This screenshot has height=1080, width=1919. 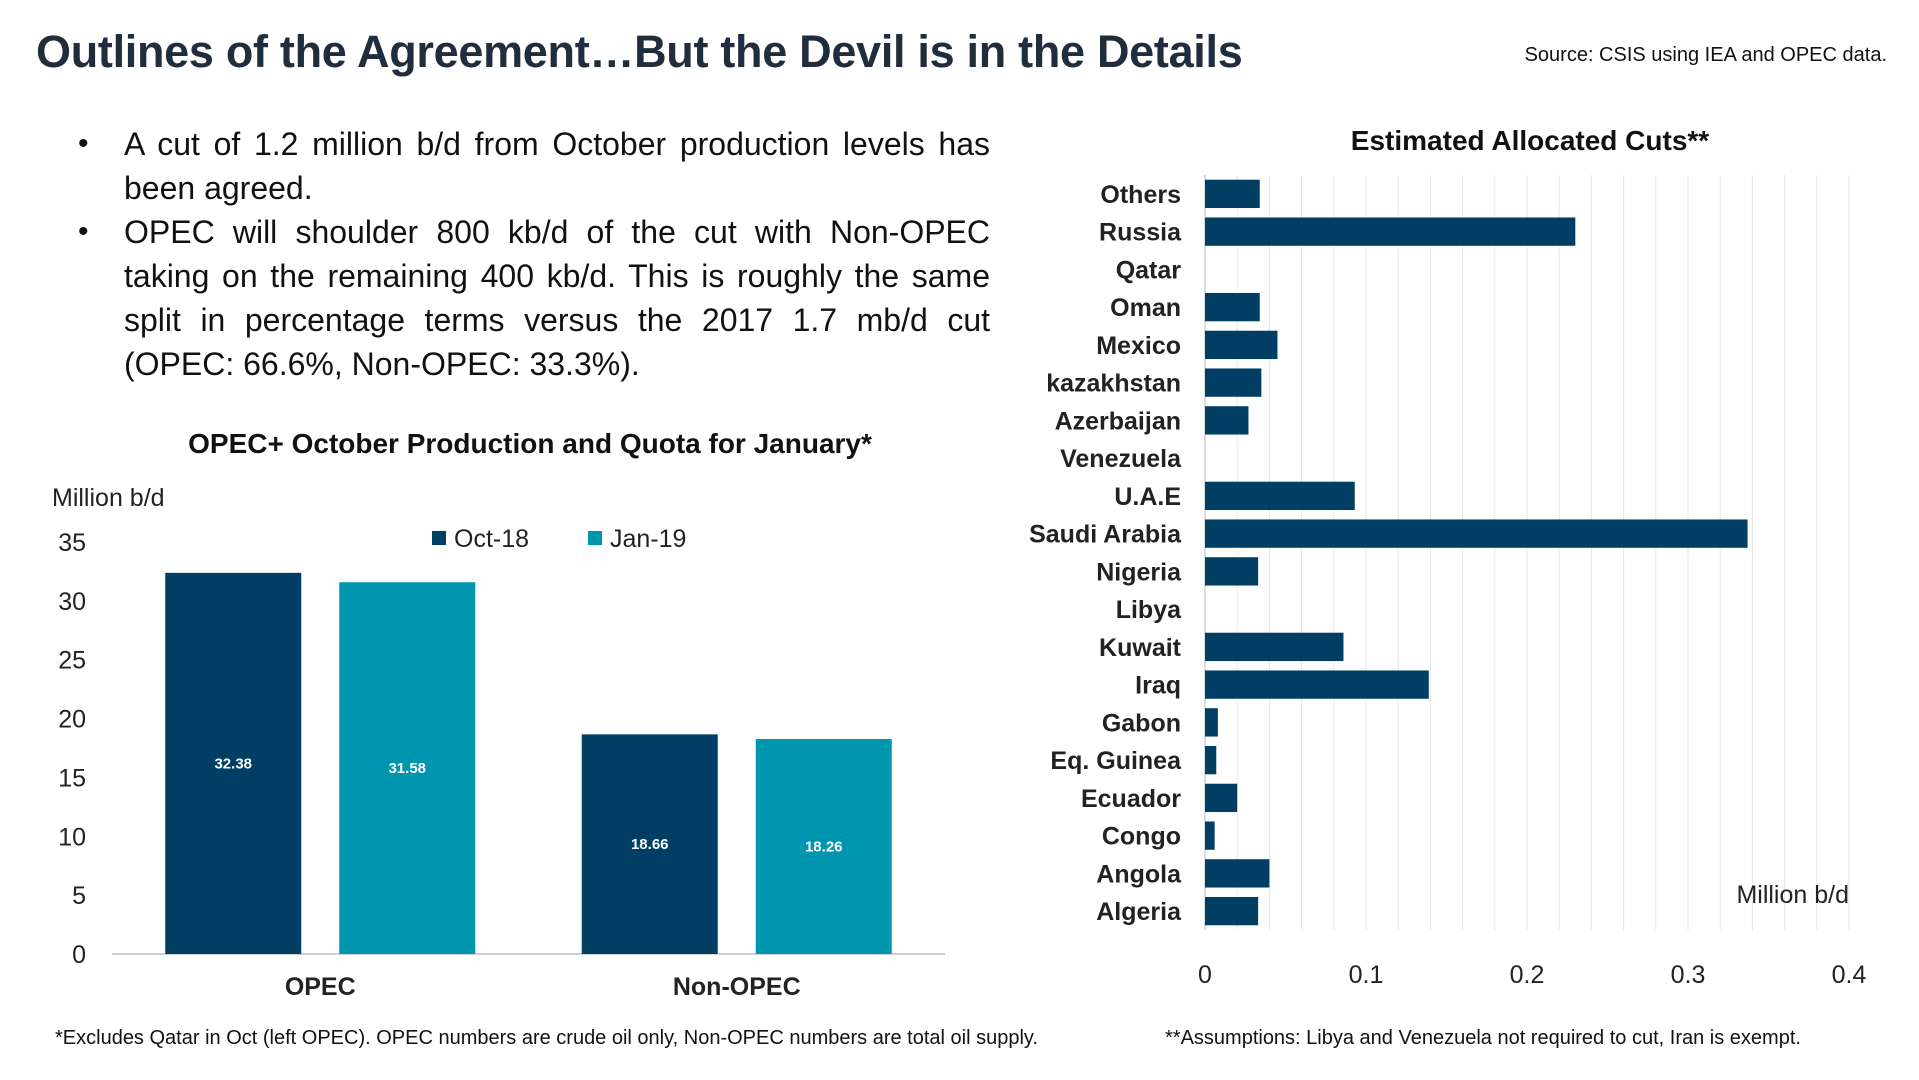 What do you see at coordinates (72, 837) in the screenshot?
I see `left-y-tick-label: 10` at bounding box center [72, 837].